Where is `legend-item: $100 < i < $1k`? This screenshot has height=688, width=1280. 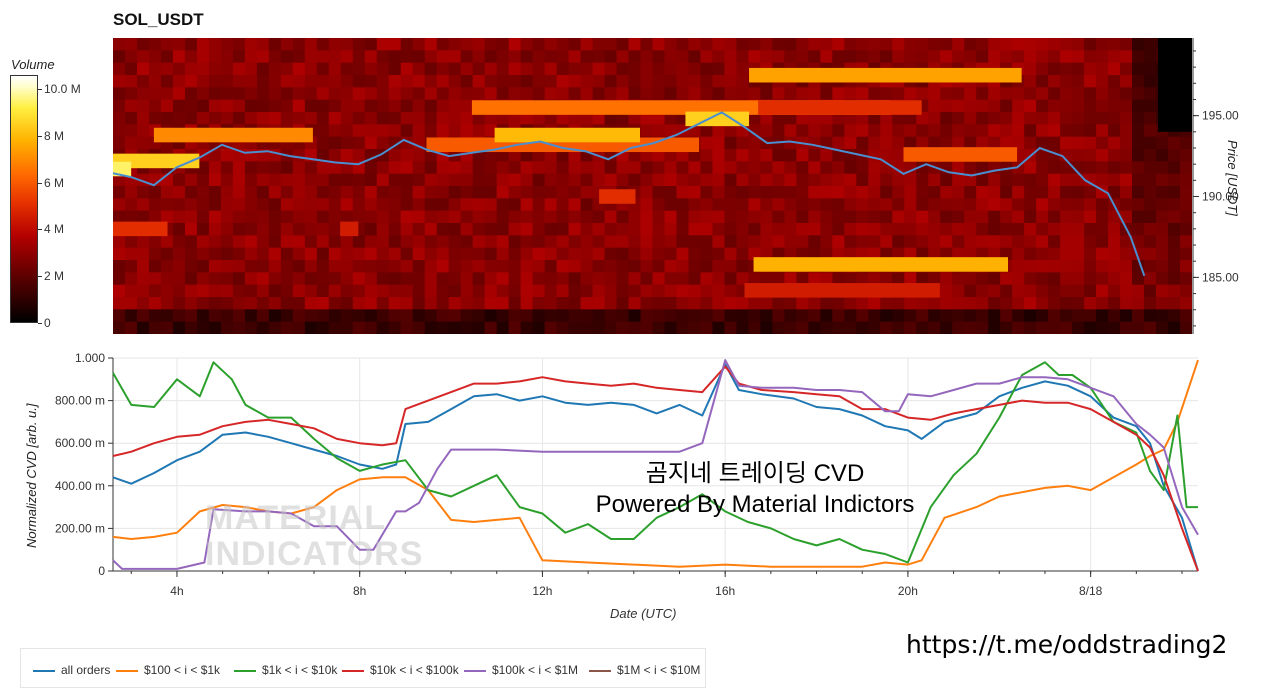
legend-item: $100 < i < $1k is located at coordinates (168, 670).